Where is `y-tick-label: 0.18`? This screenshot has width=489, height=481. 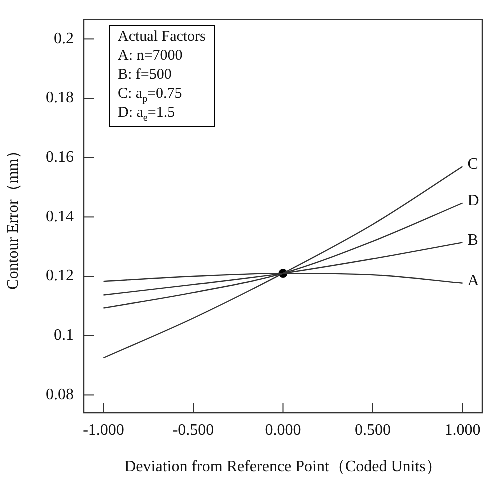
y-tick-label: 0.18 is located at coordinates (60, 98).